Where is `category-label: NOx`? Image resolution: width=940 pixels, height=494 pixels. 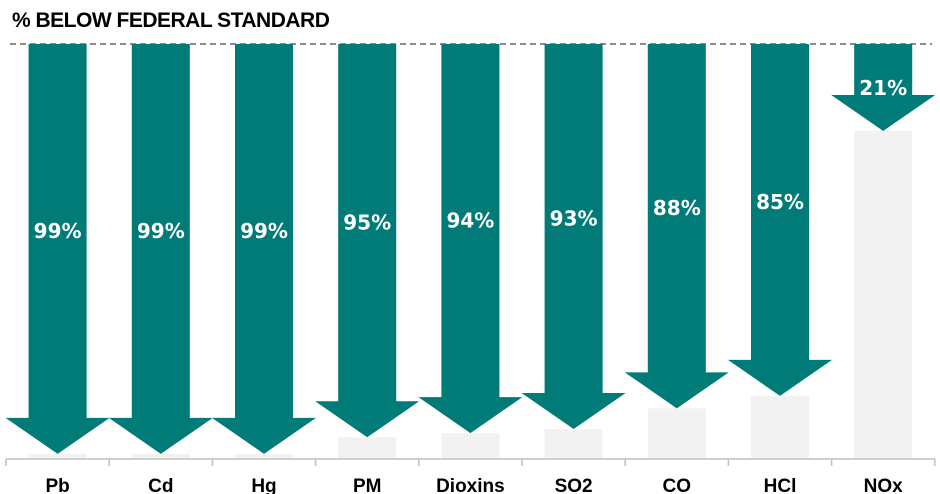
category-label: NOx is located at coordinates (884, 485).